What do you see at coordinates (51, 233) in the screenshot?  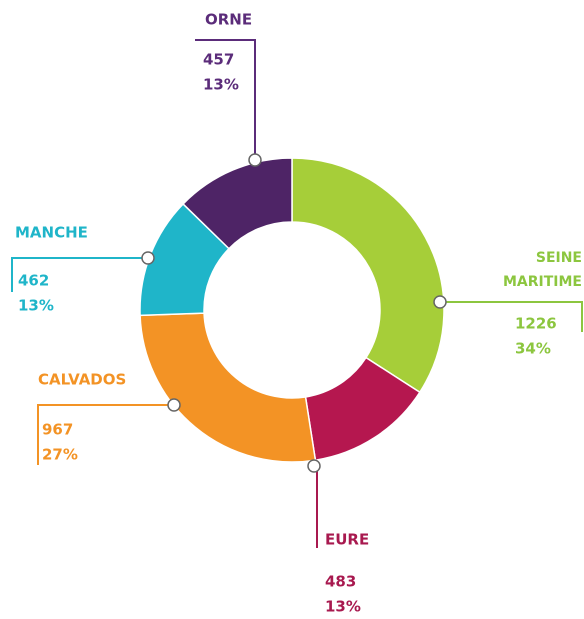 I see `category-label: MANCHE` at bounding box center [51, 233].